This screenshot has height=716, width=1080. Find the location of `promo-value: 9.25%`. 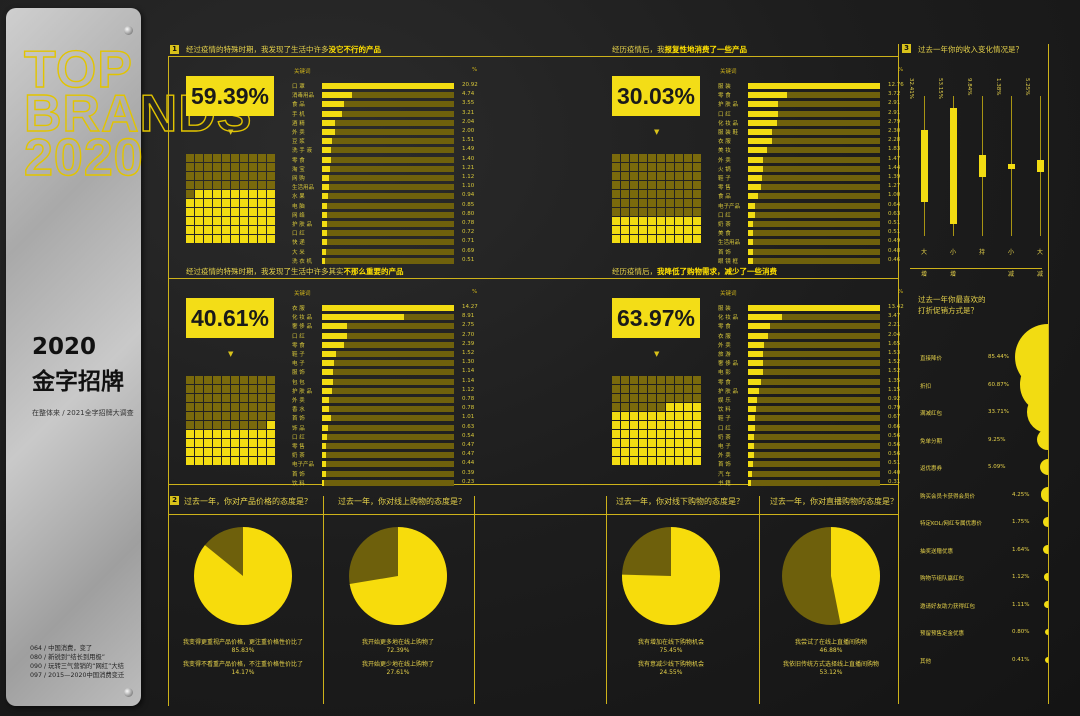

promo-value: 9.25% is located at coordinates (997, 439).